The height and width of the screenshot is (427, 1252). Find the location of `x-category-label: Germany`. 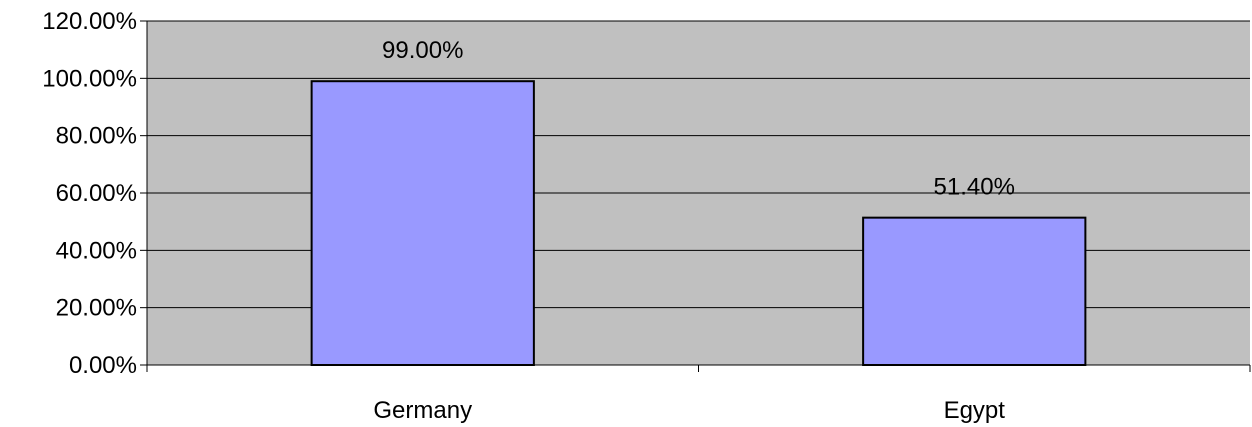

x-category-label: Germany is located at coordinates (422, 410).